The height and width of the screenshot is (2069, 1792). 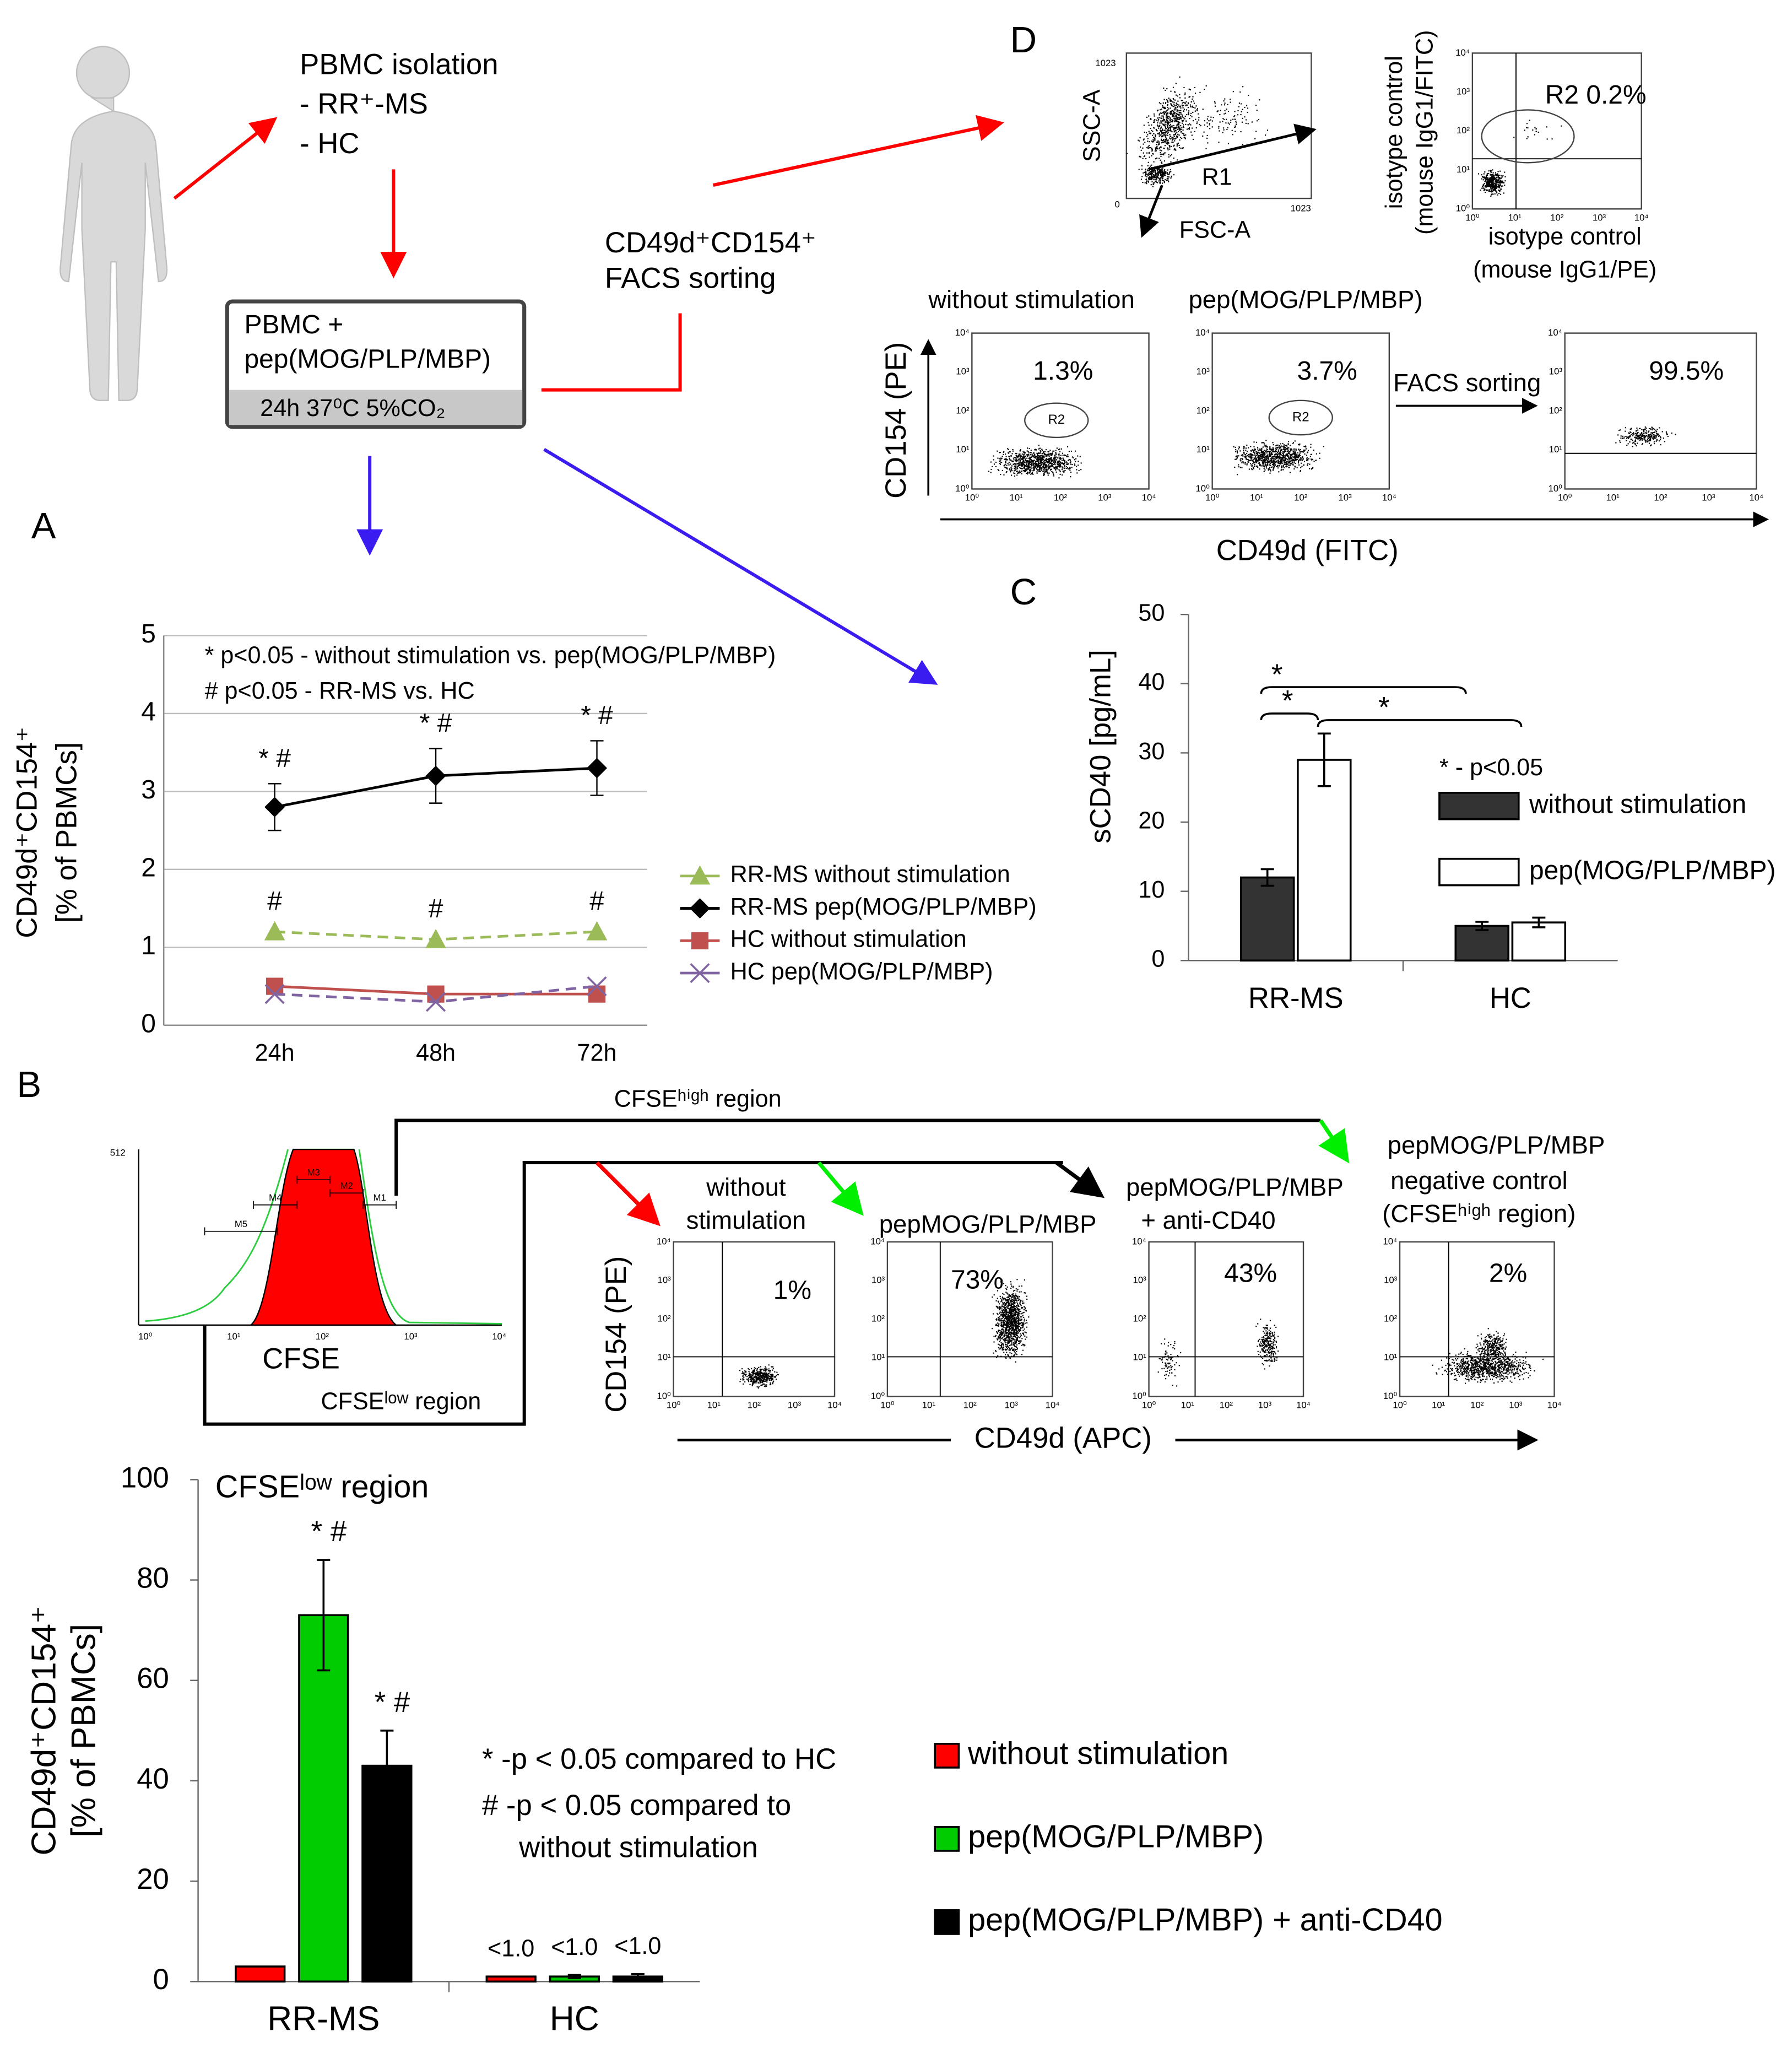 What do you see at coordinates (1384, 708) in the screenshot?
I see `significance-label: *` at bounding box center [1384, 708].